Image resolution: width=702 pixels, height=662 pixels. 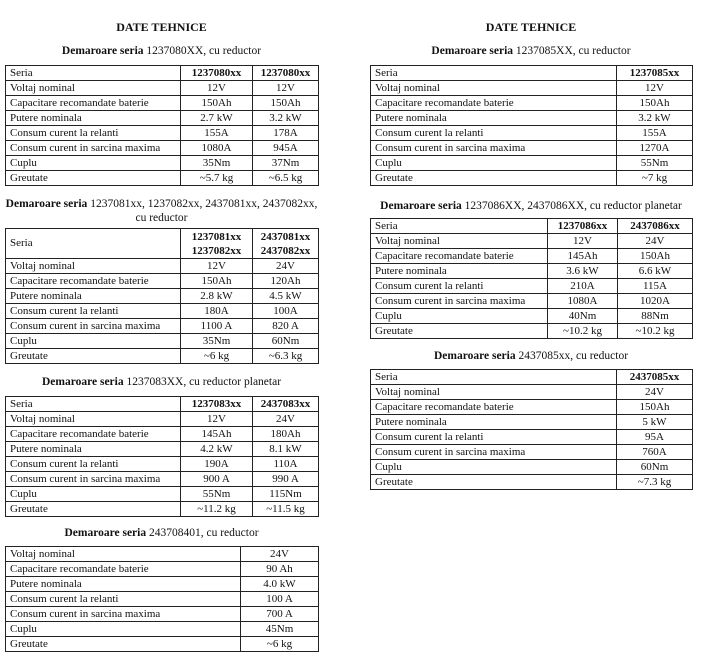 What do you see at coordinates (162, 73) in the screenshot?
I see `table-header-row: Seria 1237080xx 1237080xx` at bounding box center [162, 73].